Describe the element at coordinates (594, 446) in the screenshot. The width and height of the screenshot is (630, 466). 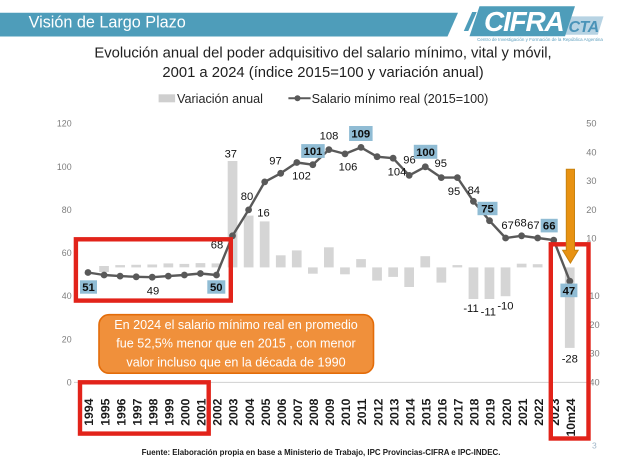
I see `svg-text: 3` at that location.